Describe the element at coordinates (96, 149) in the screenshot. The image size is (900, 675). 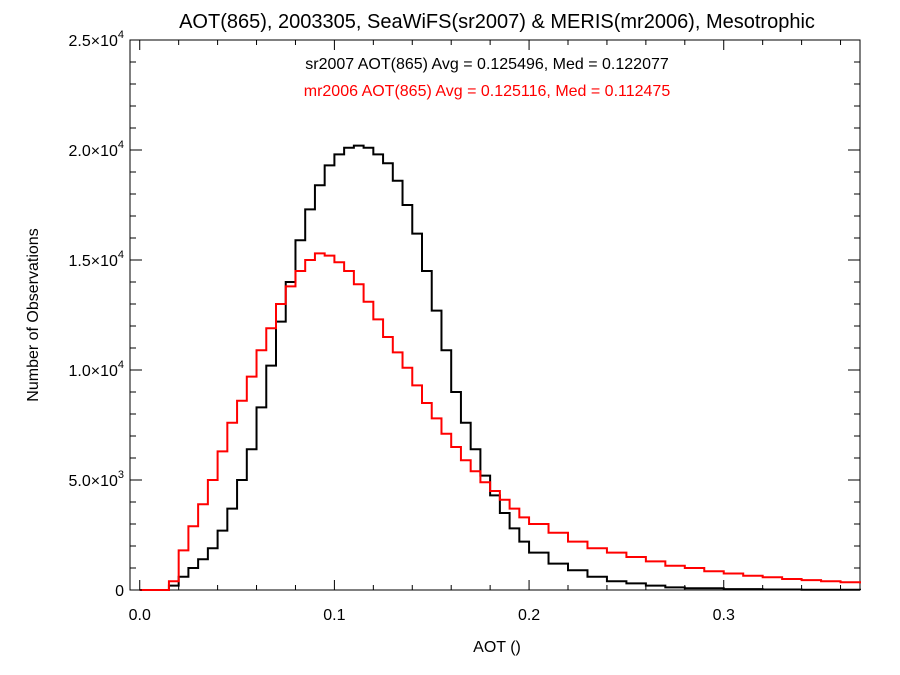
I see `y-tick-label: 2.0×10⁴` at that location.